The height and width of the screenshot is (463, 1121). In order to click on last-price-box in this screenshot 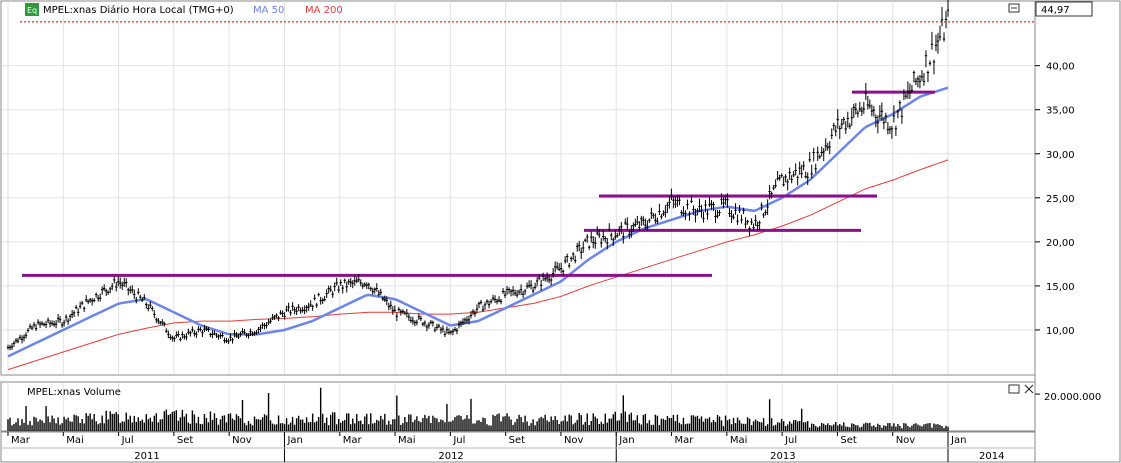, I will do `click(1064, 9)`.